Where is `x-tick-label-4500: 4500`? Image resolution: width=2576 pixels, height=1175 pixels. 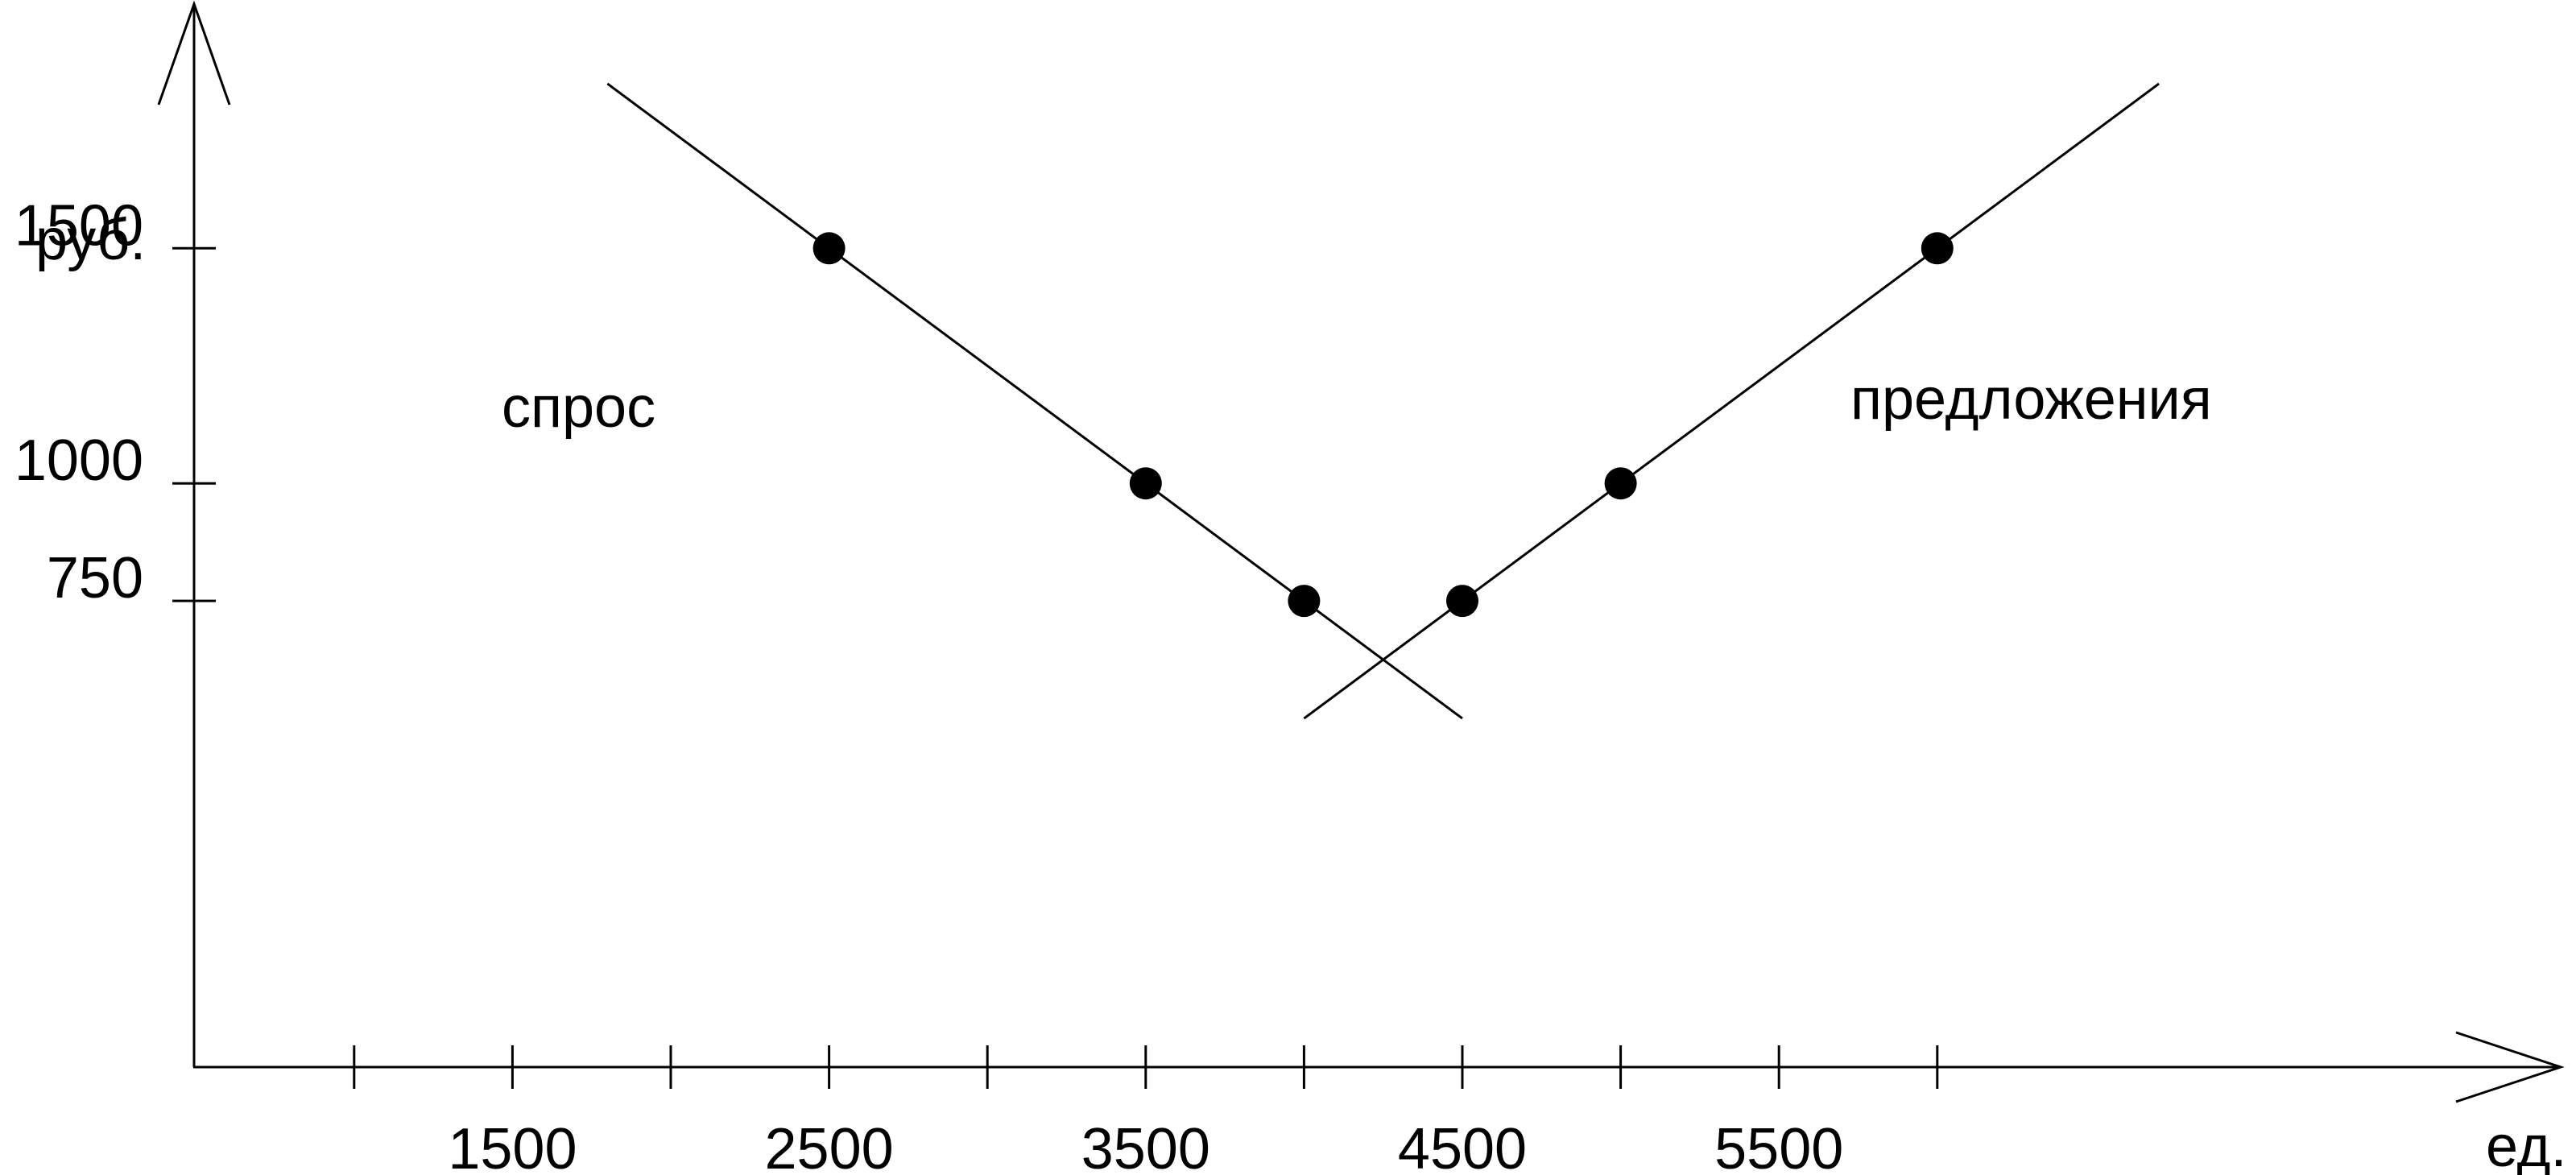
x-tick-label-4500: 4500 is located at coordinates (1463, 1146).